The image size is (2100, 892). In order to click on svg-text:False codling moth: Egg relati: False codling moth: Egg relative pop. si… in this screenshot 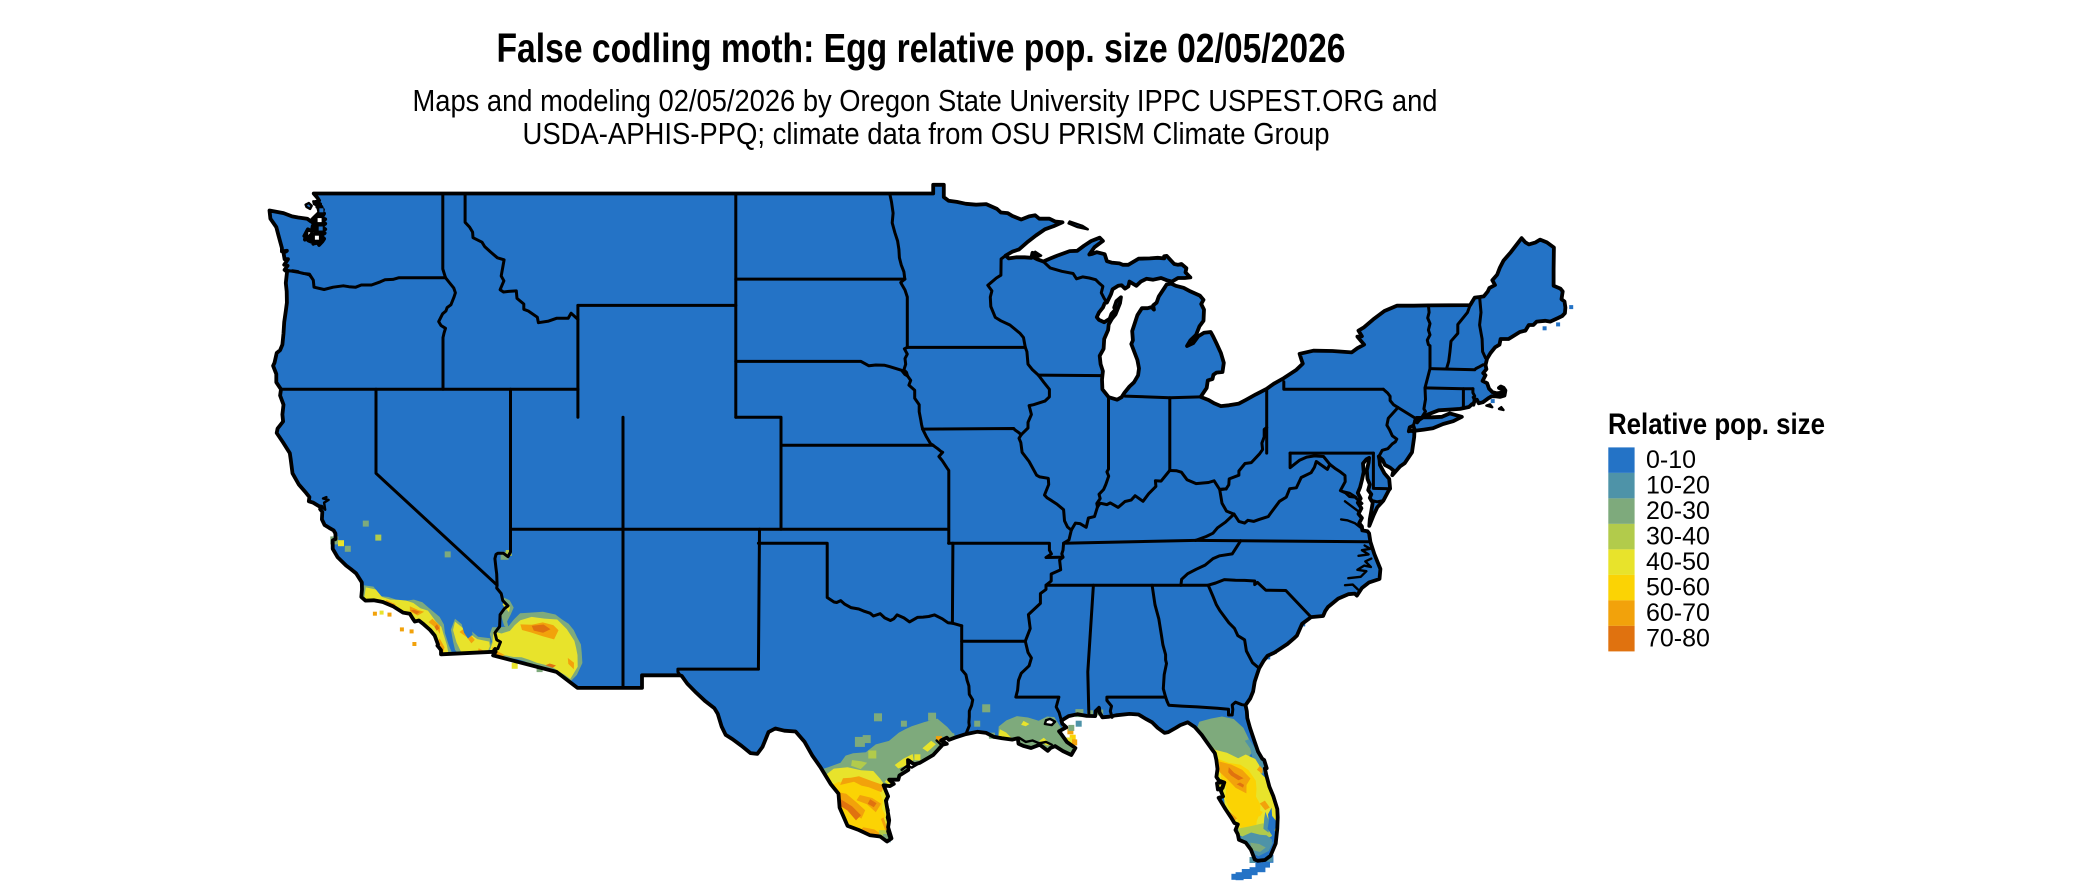, I will do `click(921, 48)`.